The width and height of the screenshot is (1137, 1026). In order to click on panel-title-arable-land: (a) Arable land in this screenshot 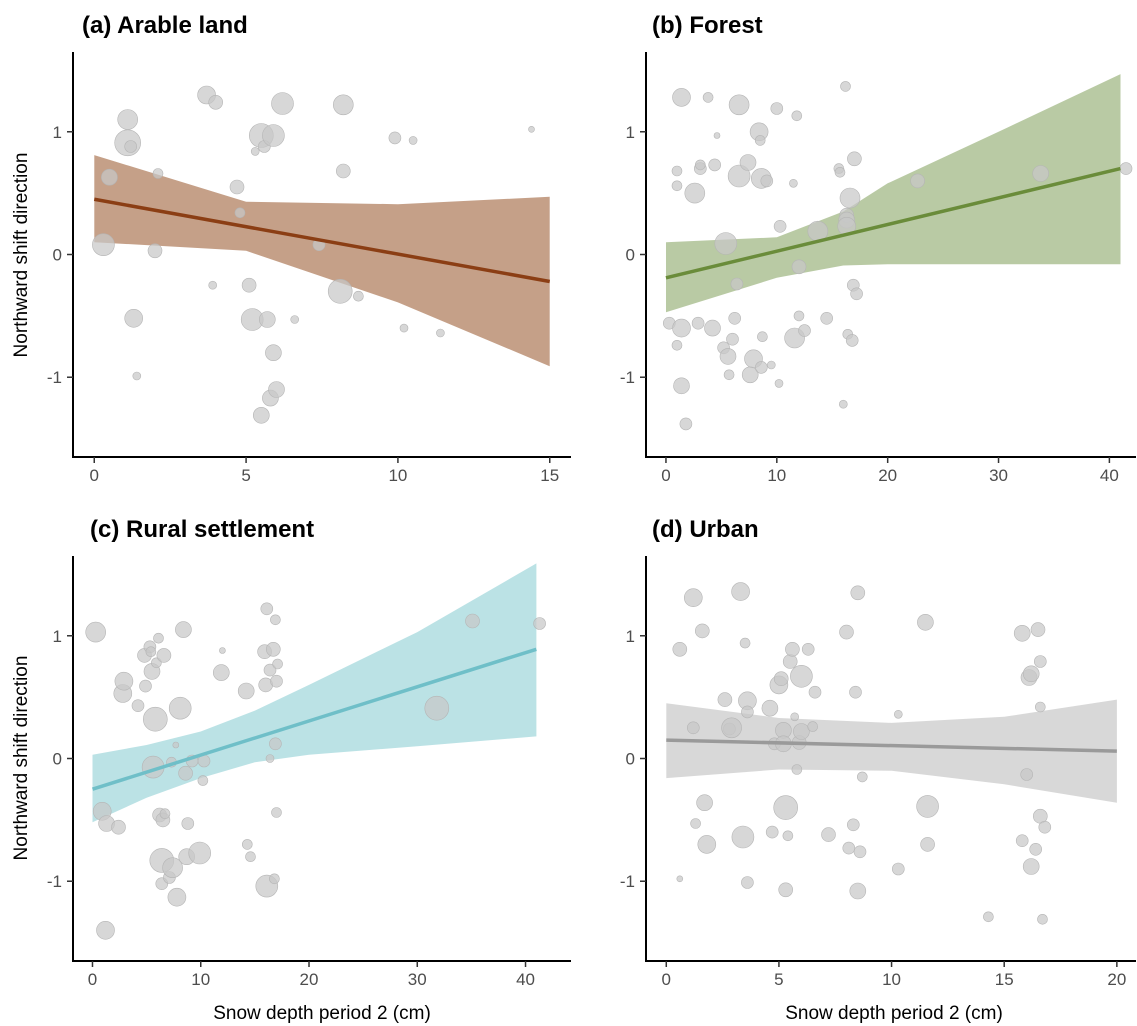, I will do `click(165, 25)`.